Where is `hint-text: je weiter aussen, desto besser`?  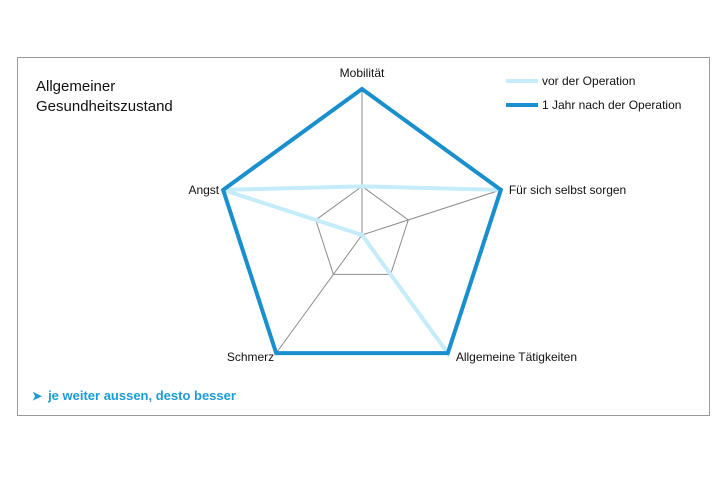
hint-text: je weiter aussen, desto besser is located at coordinates (142, 395).